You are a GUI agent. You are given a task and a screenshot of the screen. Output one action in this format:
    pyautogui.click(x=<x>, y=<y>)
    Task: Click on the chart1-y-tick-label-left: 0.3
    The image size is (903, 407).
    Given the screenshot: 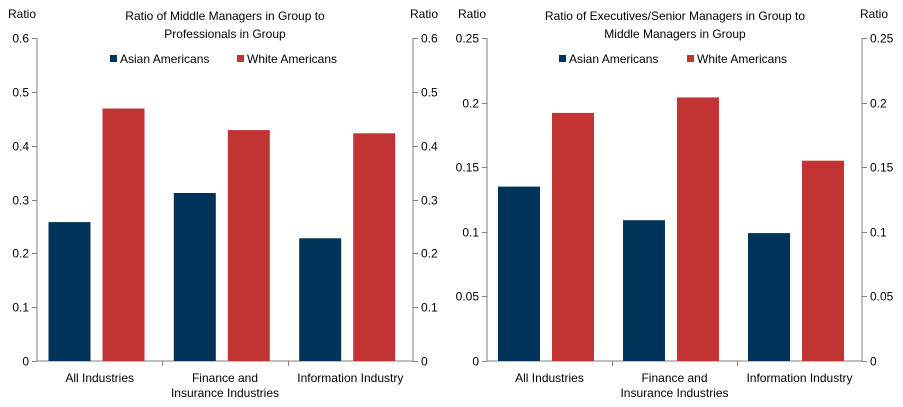 What is the action you would take?
    pyautogui.click(x=20, y=201)
    